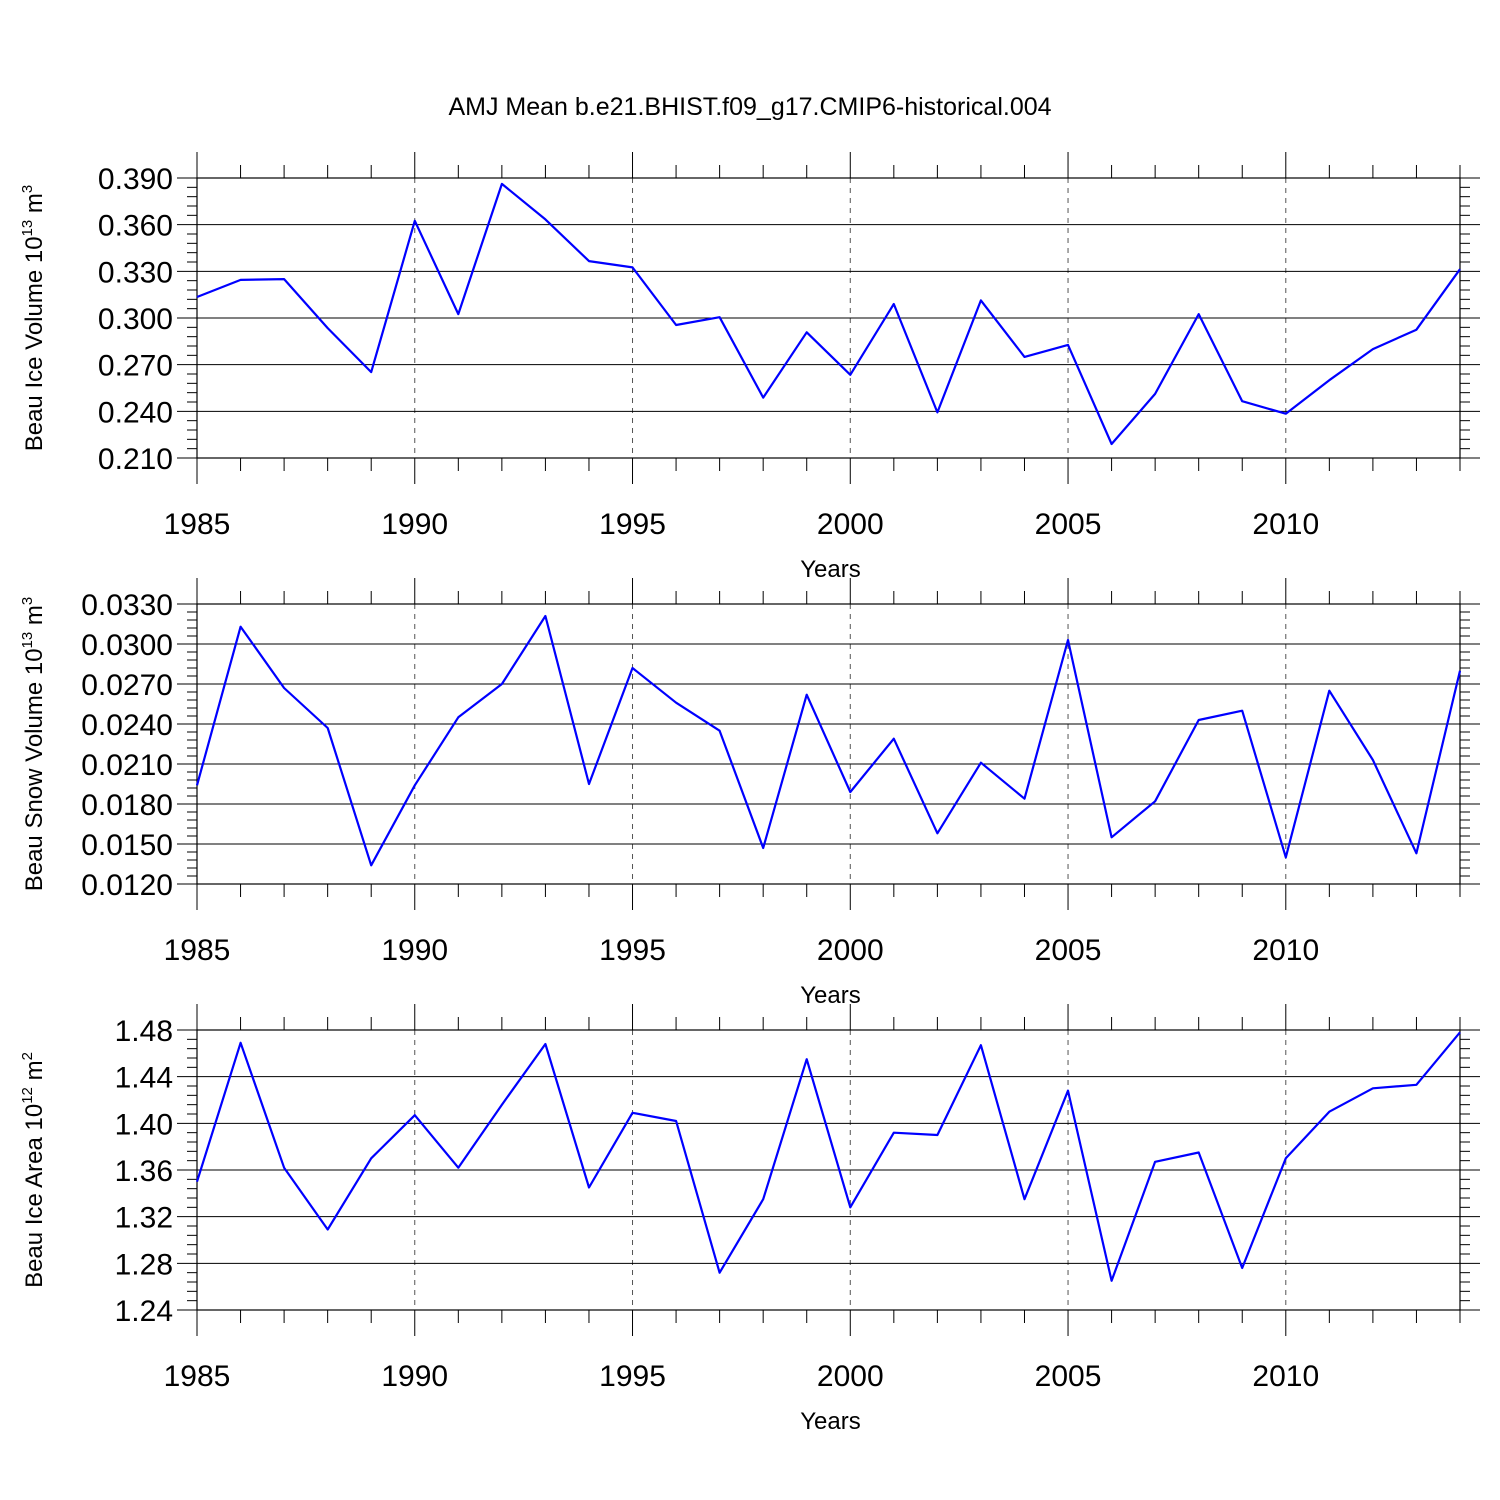 This screenshot has height=1500, width=1500. I want to click on ice-volume-y-tick-label: 0.330, so click(135, 272).